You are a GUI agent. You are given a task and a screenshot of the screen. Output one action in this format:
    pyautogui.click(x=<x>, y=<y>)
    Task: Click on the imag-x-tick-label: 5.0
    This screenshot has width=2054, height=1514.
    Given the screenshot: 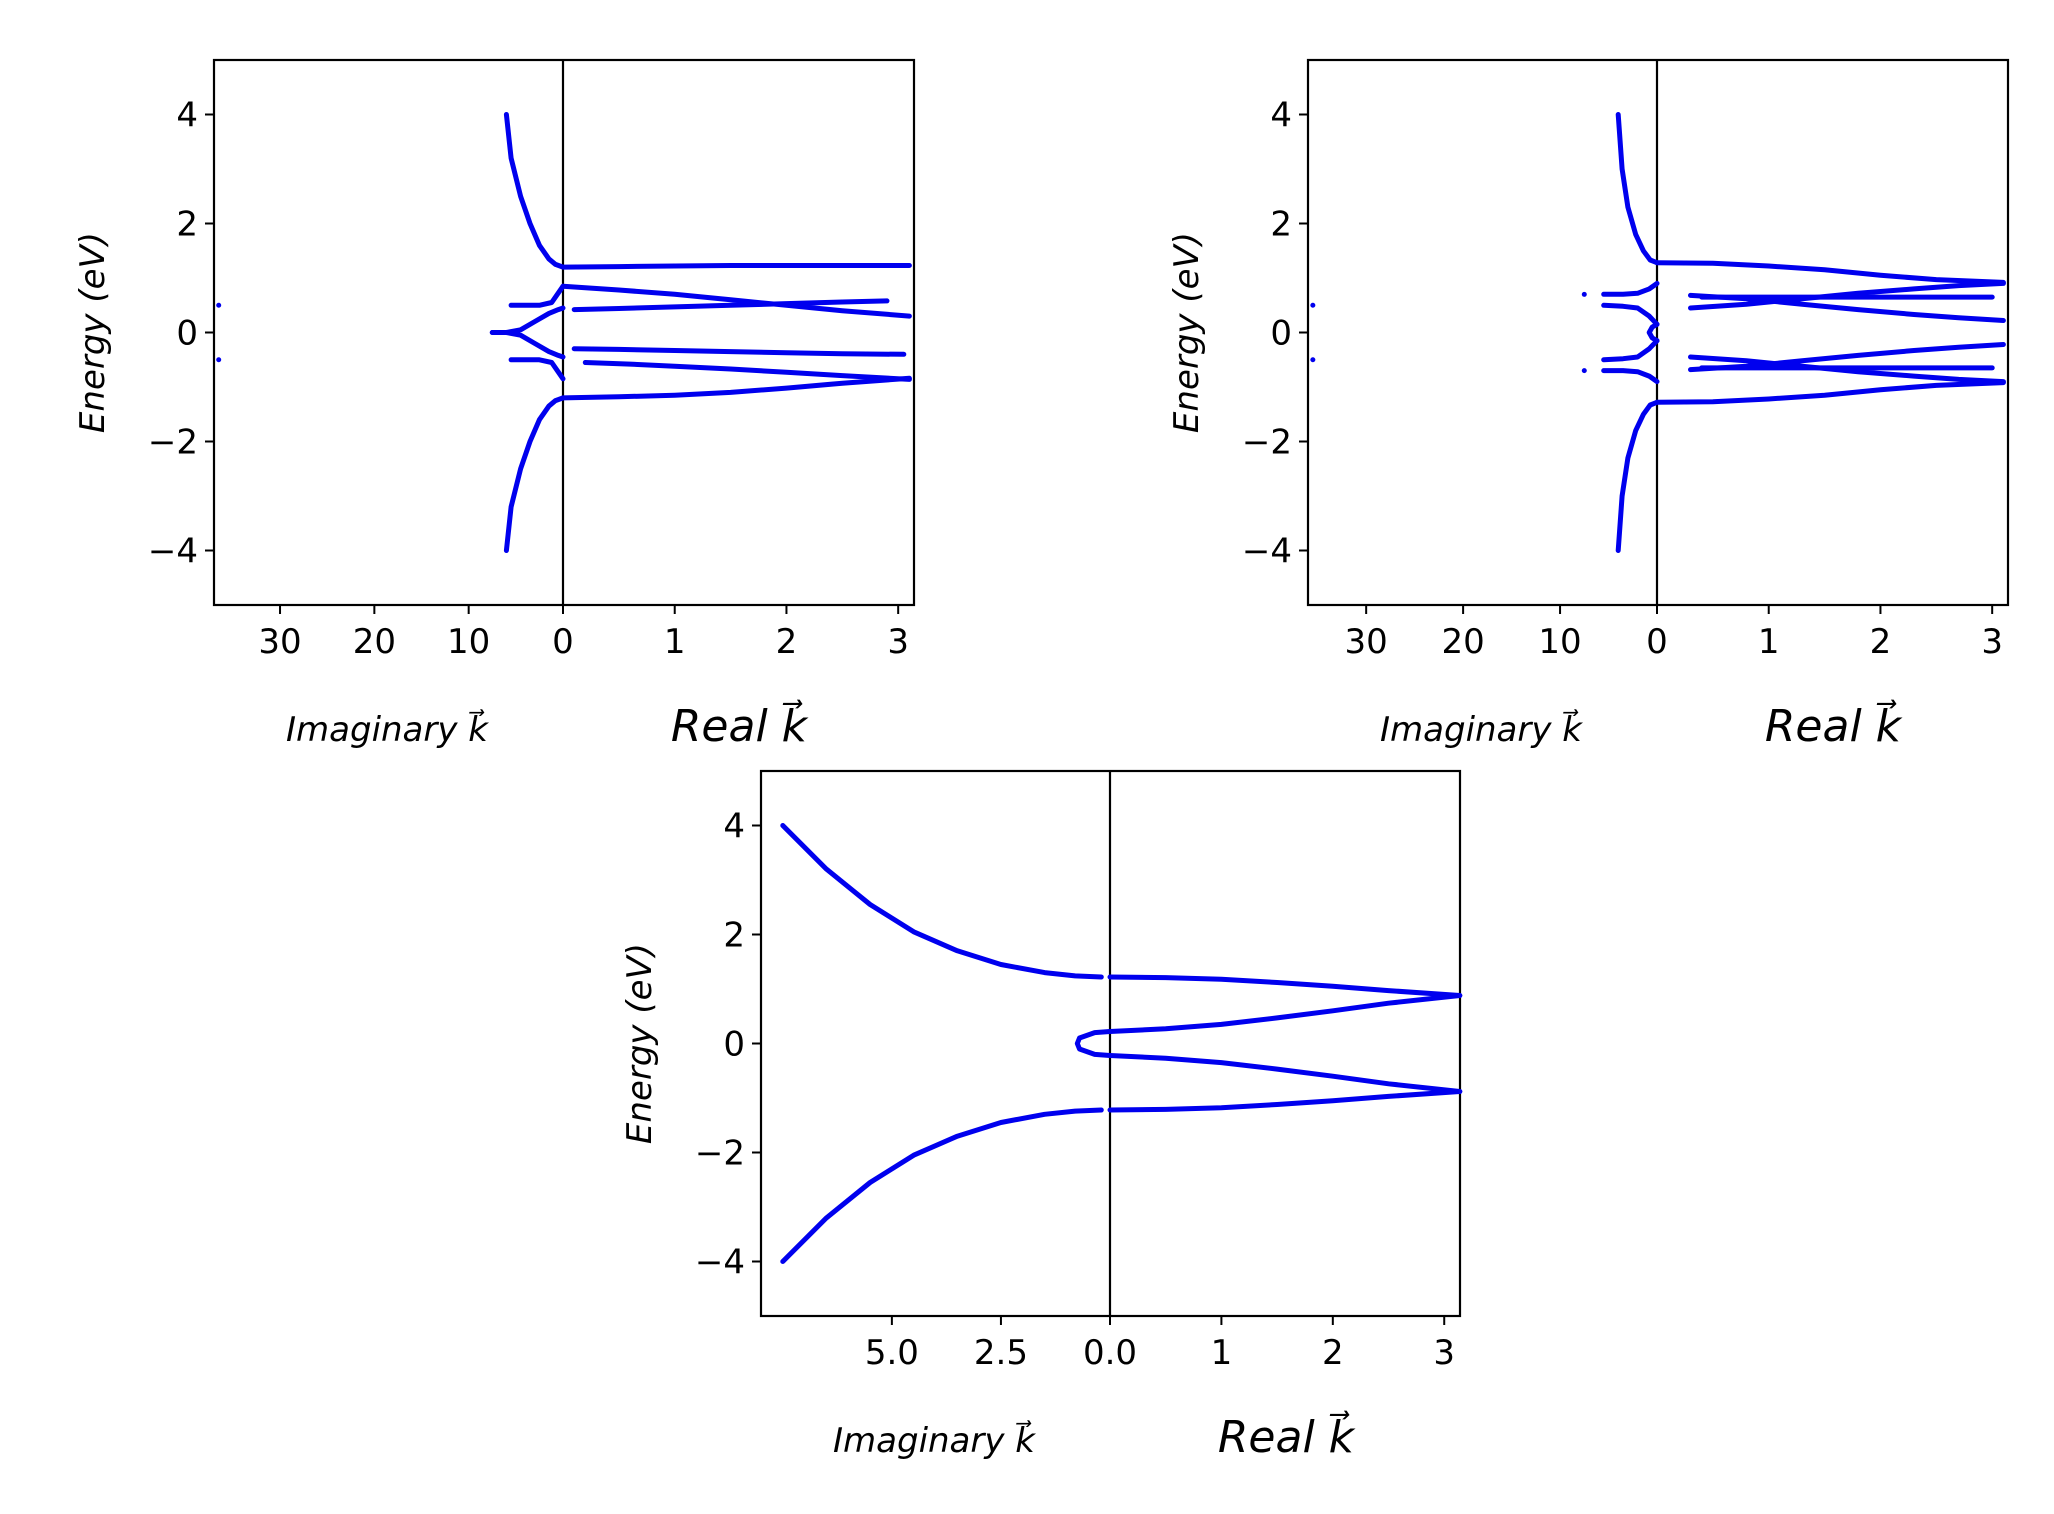 What is the action you would take?
    pyautogui.click(x=892, y=1353)
    